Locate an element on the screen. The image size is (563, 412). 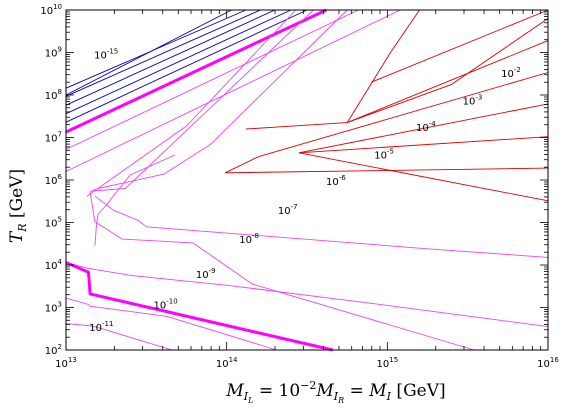
contour-label: 10-7 is located at coordinates (288, 210).